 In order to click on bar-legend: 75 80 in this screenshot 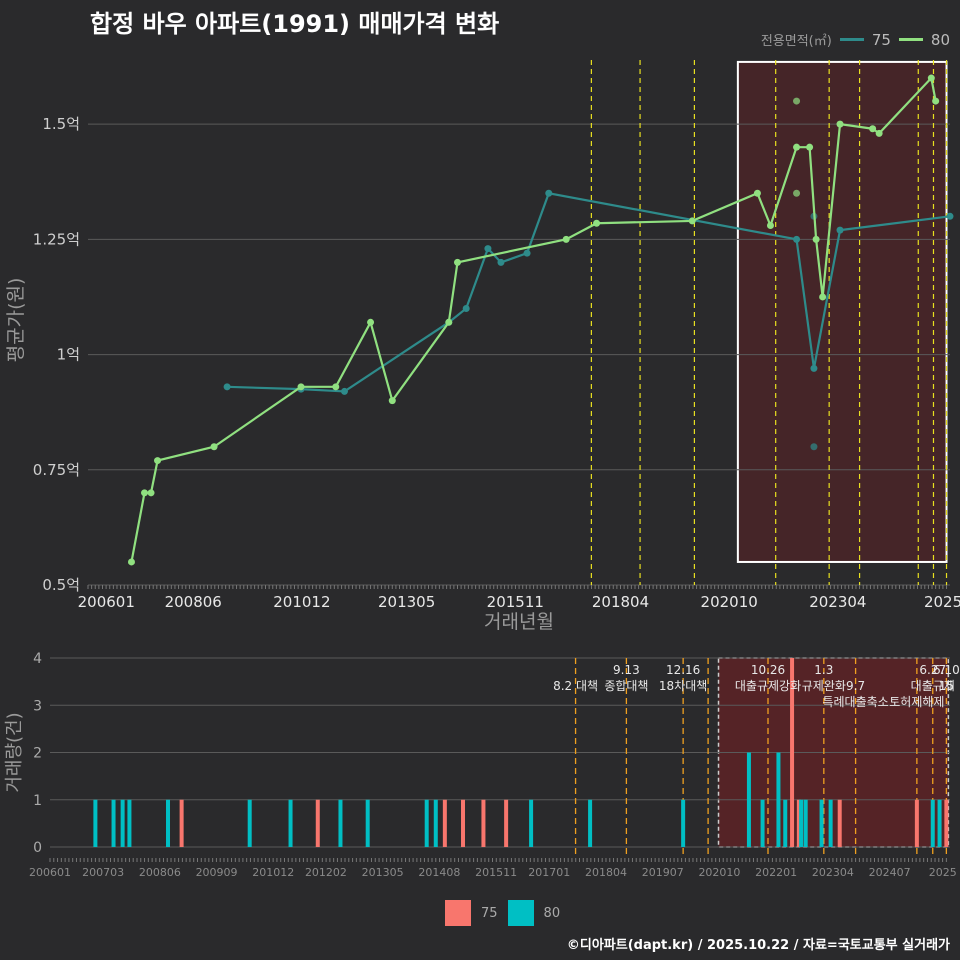, I will do `click(502, 913)`.